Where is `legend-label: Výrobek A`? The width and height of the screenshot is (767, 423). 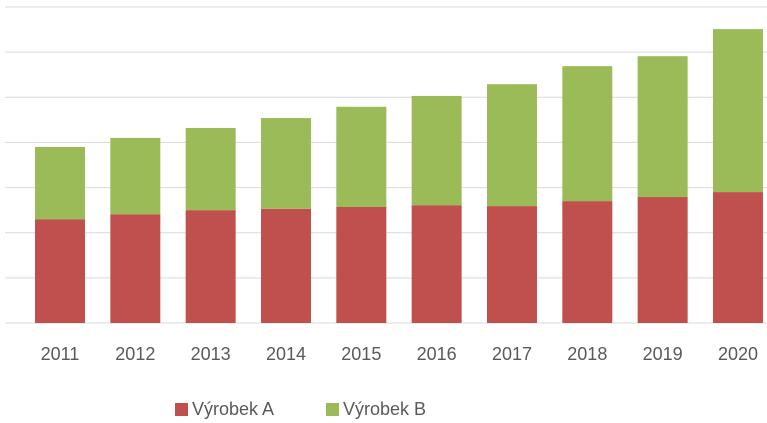 legend-label: Výrobek A is located at coordinates (233, 409).